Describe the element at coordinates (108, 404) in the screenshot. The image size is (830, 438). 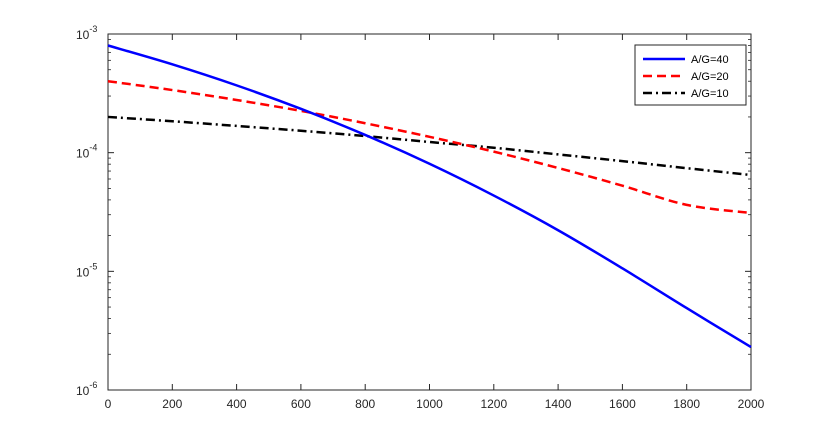
I see `x-tick-label: 0` at that location.